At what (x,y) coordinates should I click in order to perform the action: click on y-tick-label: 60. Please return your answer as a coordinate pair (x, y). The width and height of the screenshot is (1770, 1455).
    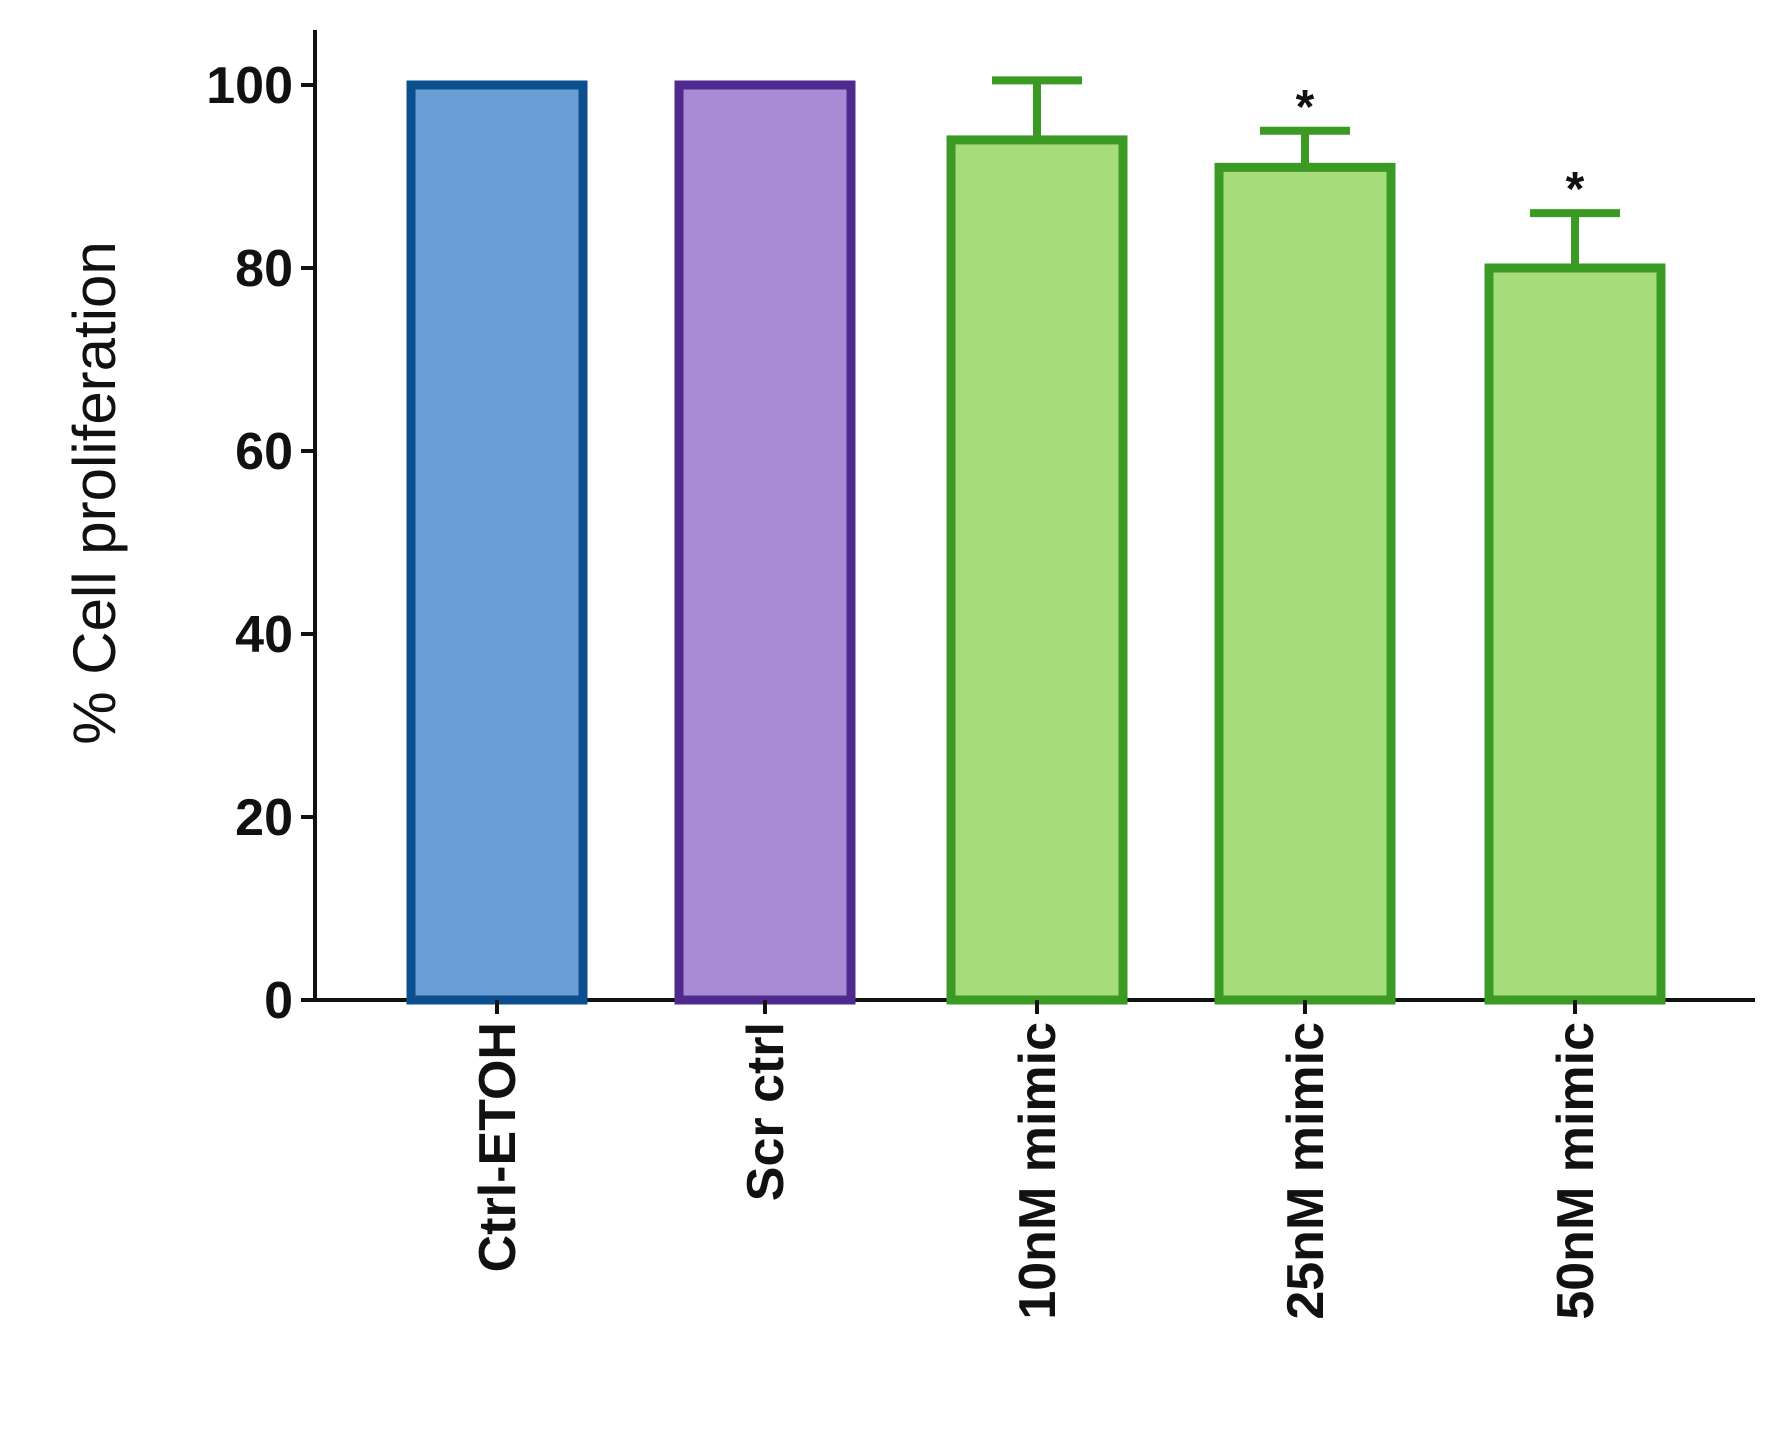
    Looking at the image, I should click on (264, 452).